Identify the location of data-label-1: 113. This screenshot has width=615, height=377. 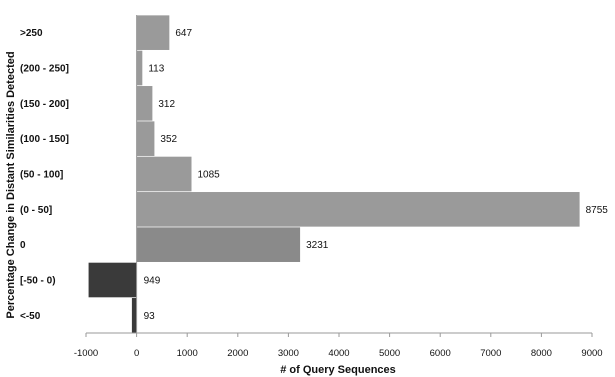
(156, 69).